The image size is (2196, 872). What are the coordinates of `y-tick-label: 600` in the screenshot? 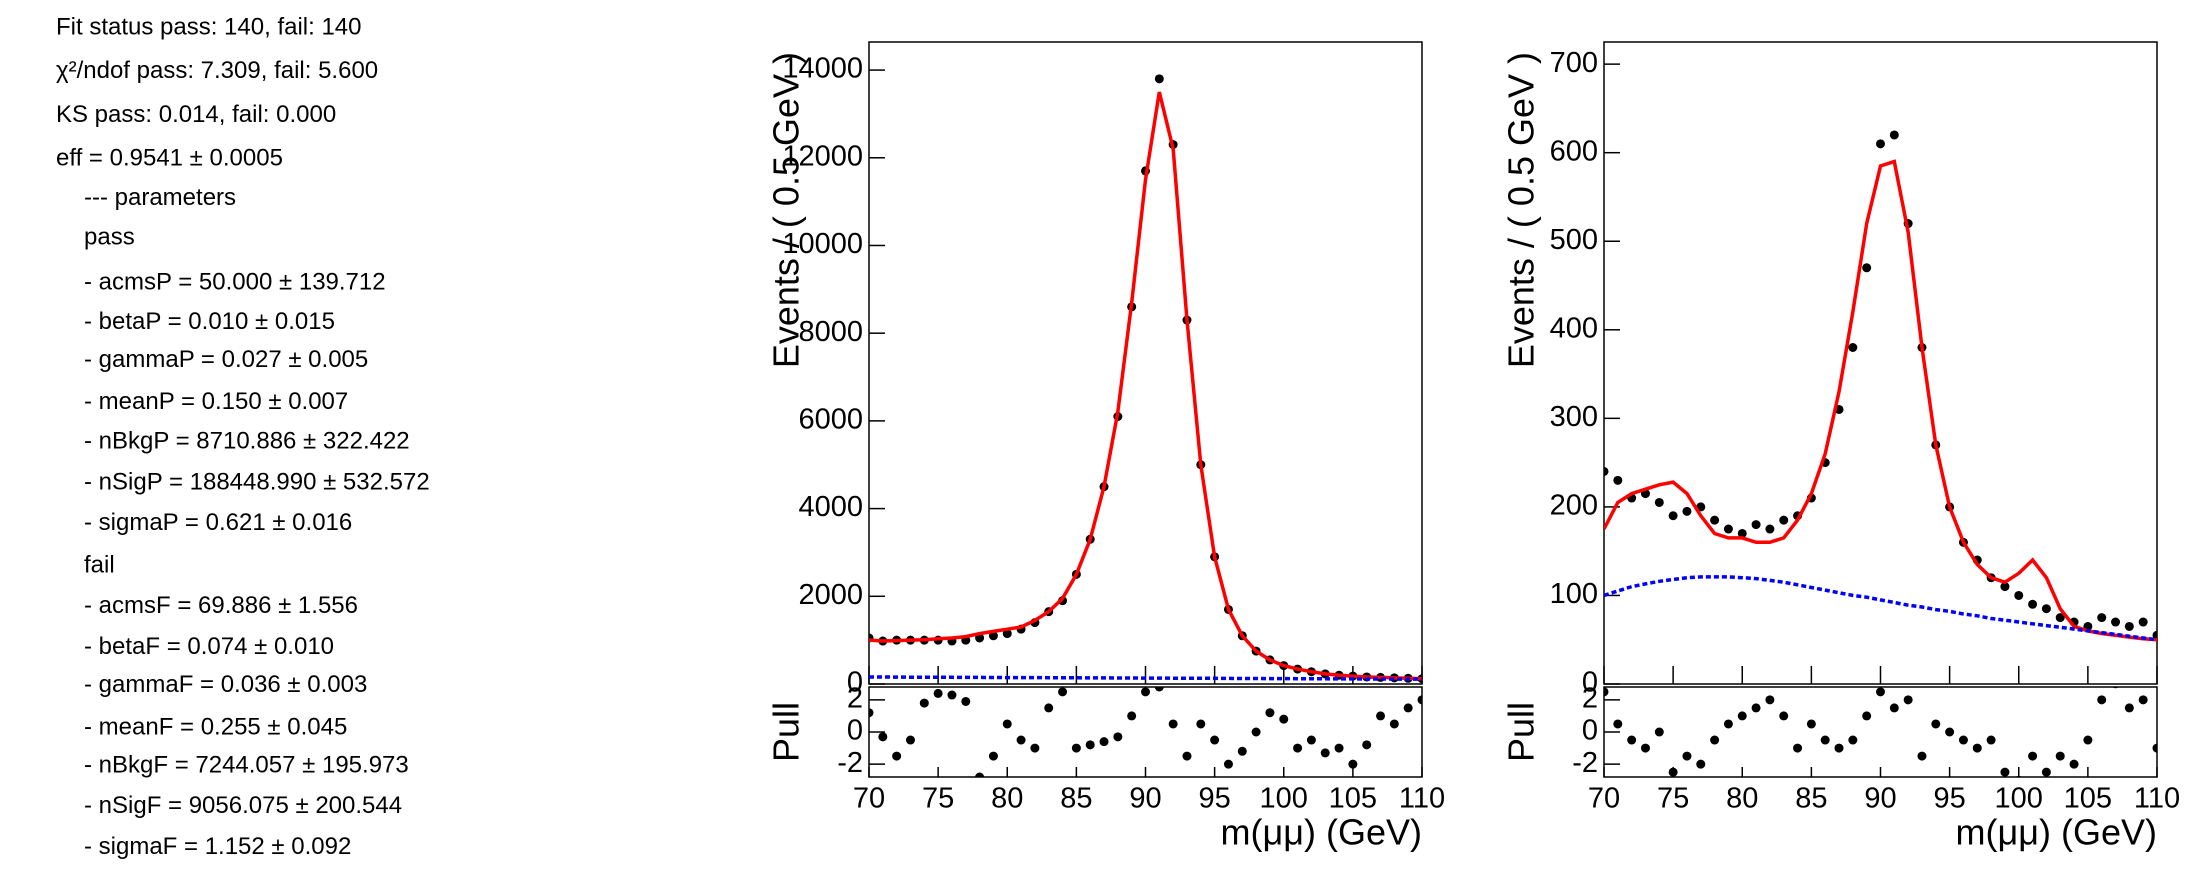 It's located at (1574, 151).